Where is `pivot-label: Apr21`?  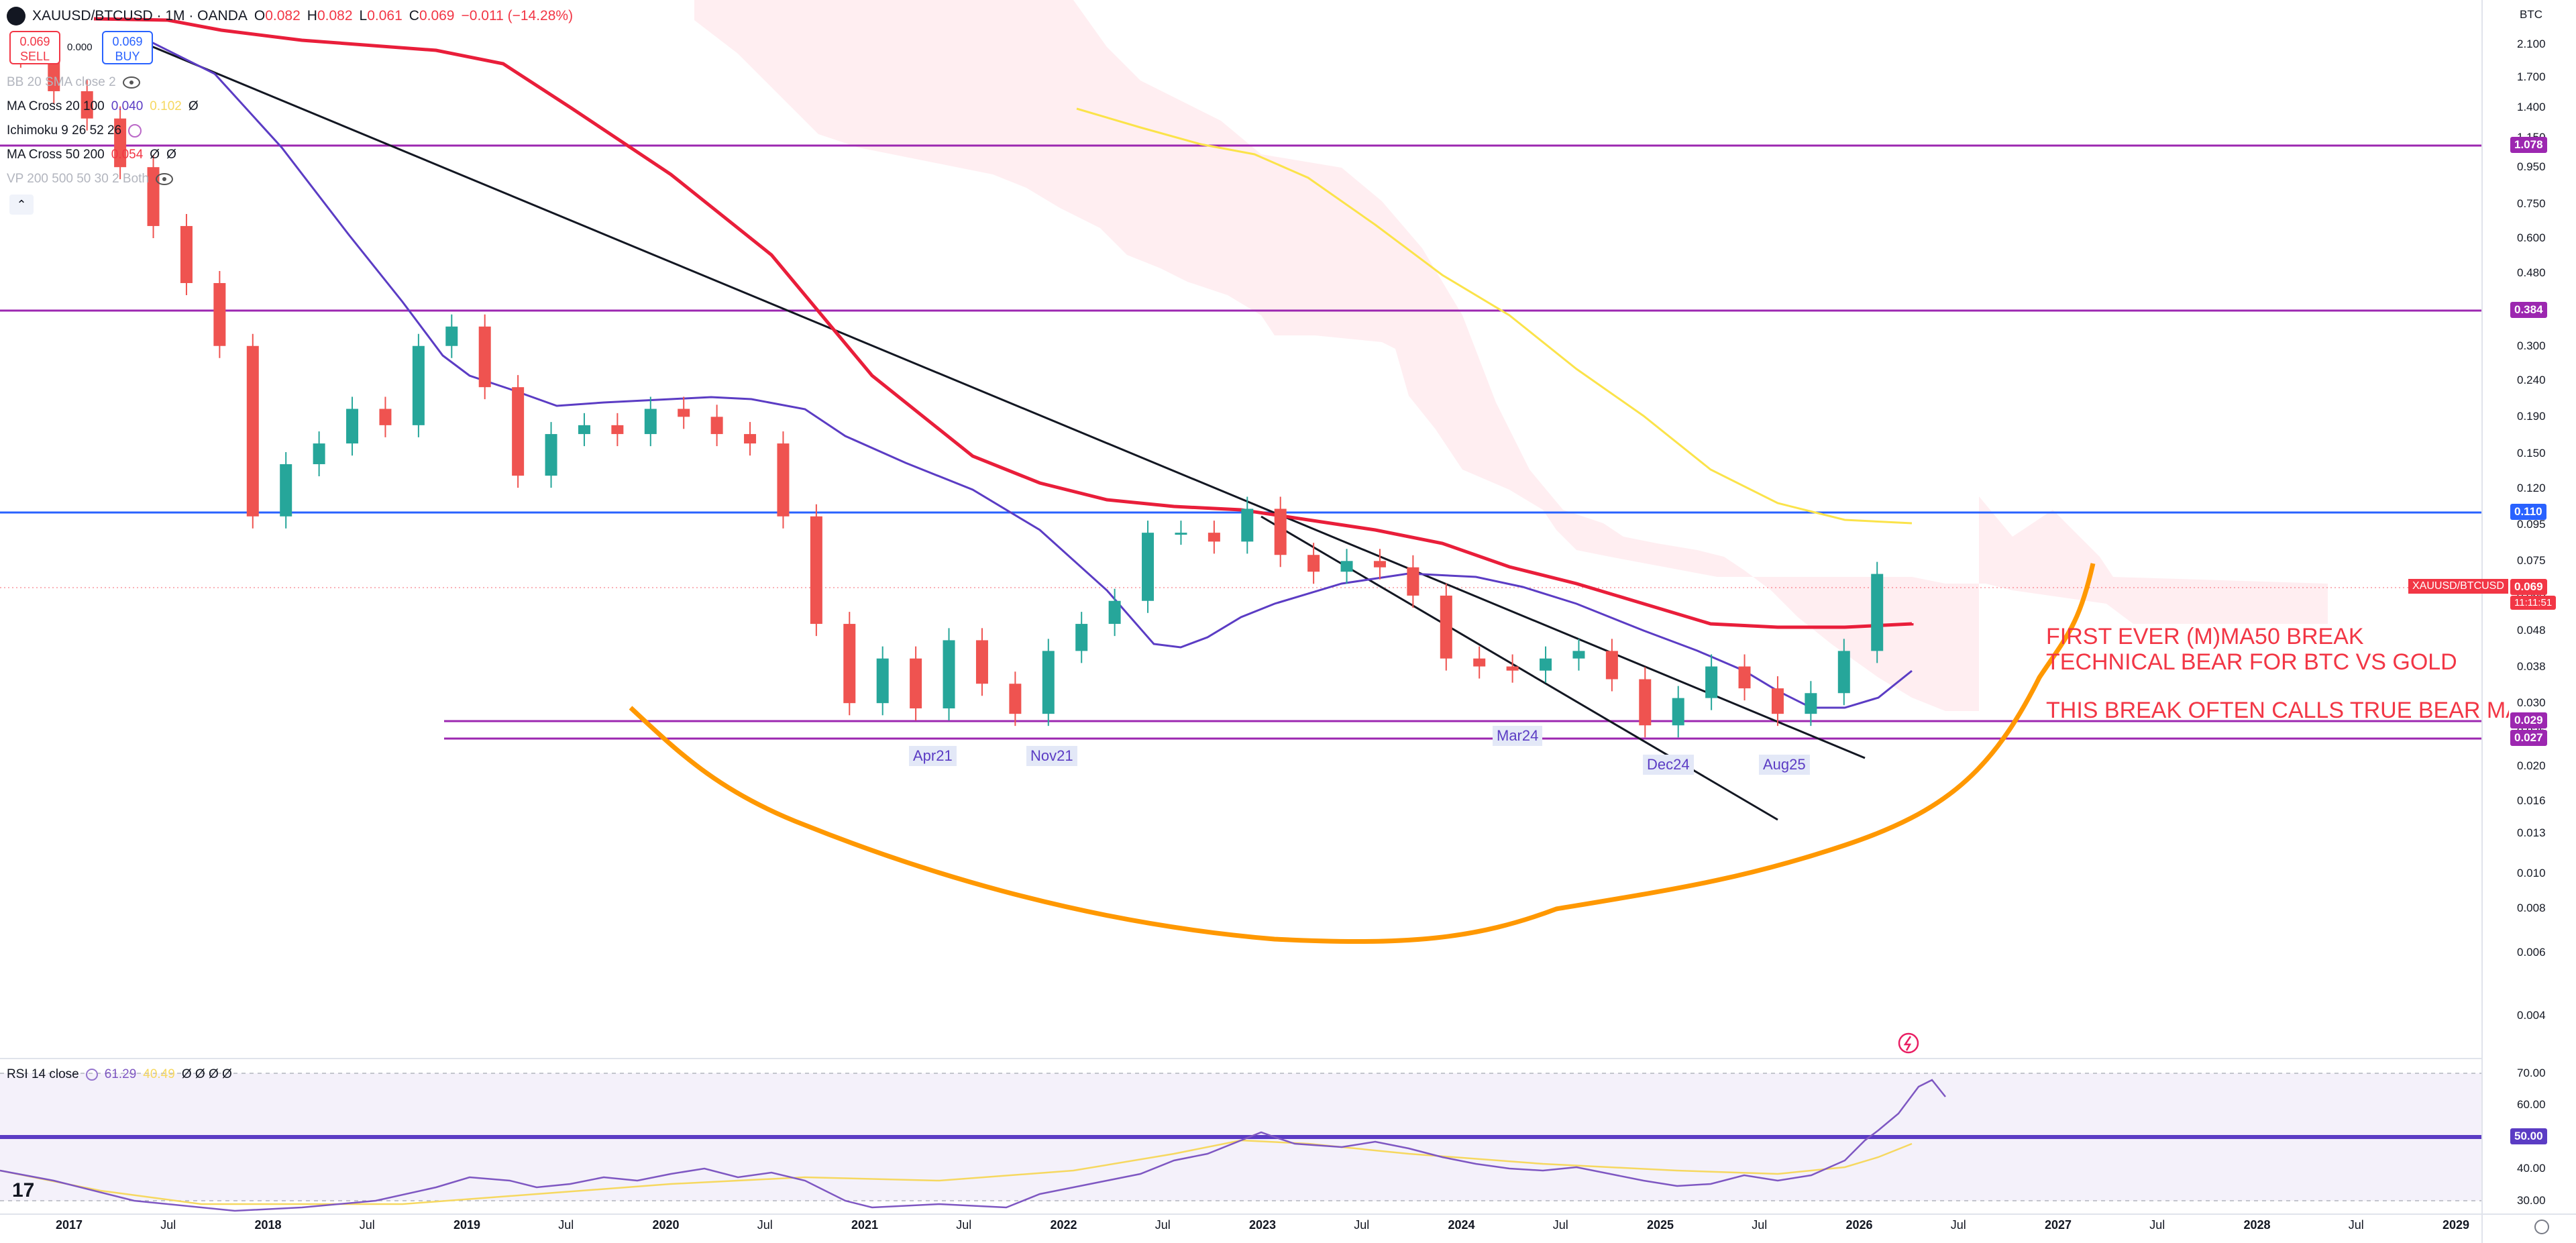
pivot-label: Apr21 is located at coordinates (933, 756).